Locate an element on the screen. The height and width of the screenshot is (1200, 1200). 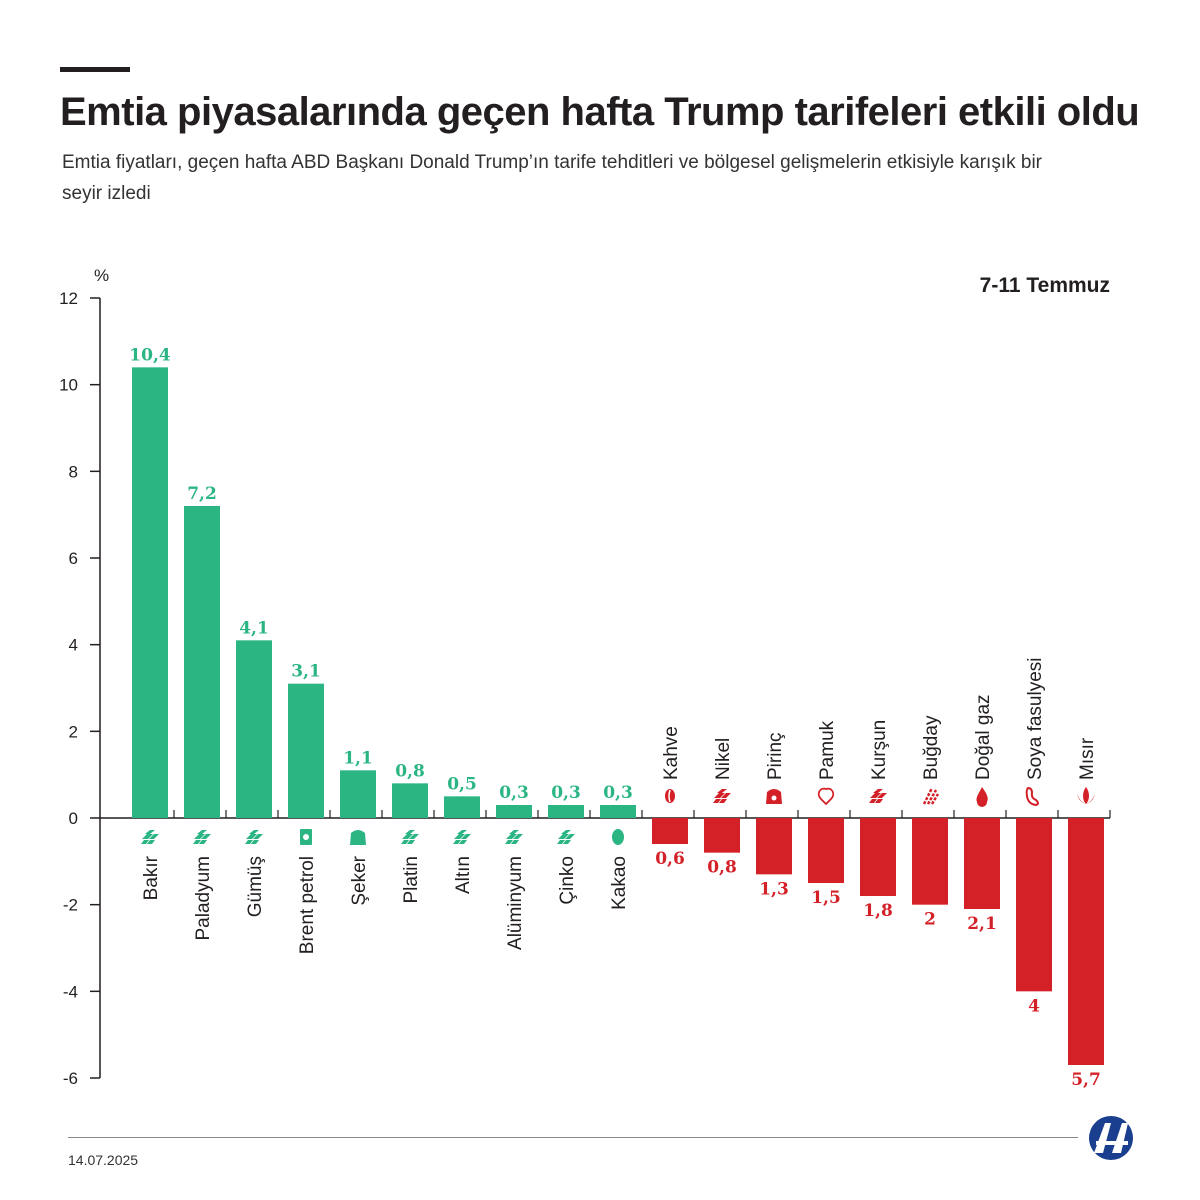
bean-line is located at coordinates (669, 796).